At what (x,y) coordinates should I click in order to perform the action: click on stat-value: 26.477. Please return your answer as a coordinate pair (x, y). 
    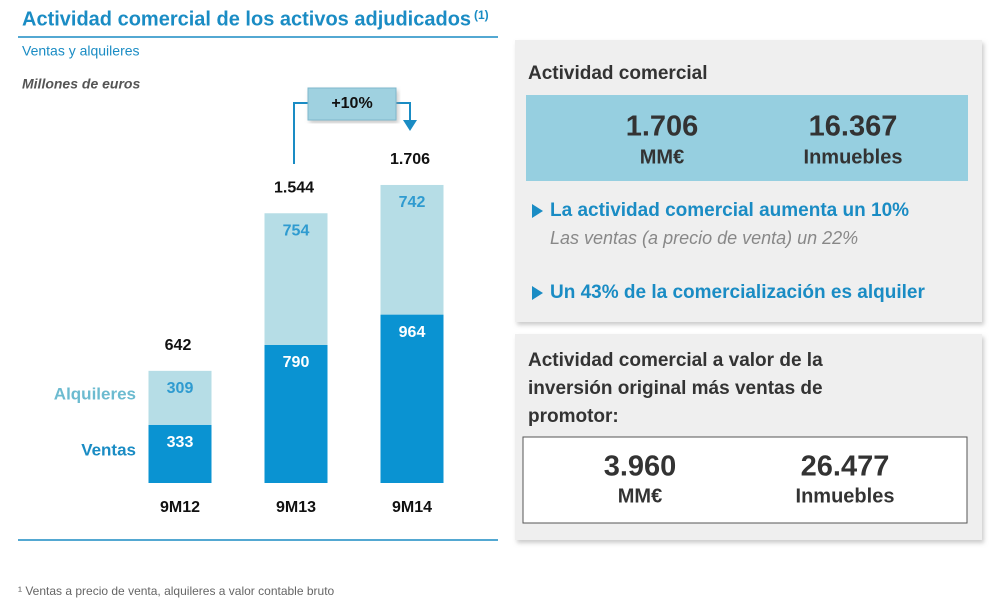
    Looking at the image, I should click on (845, 467).